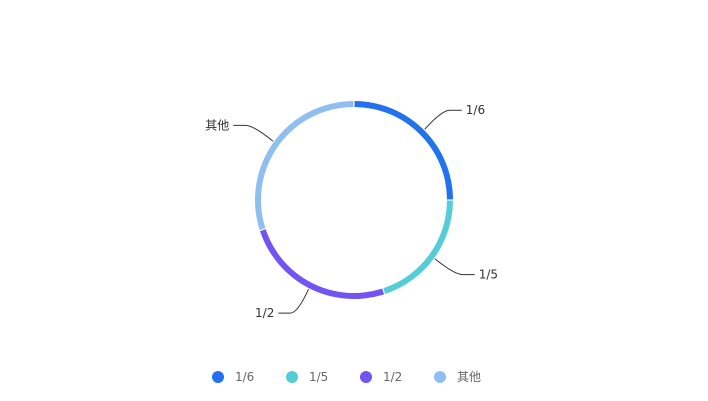  I want to click on slice-label-item-3: 其他, so click(217, 125).